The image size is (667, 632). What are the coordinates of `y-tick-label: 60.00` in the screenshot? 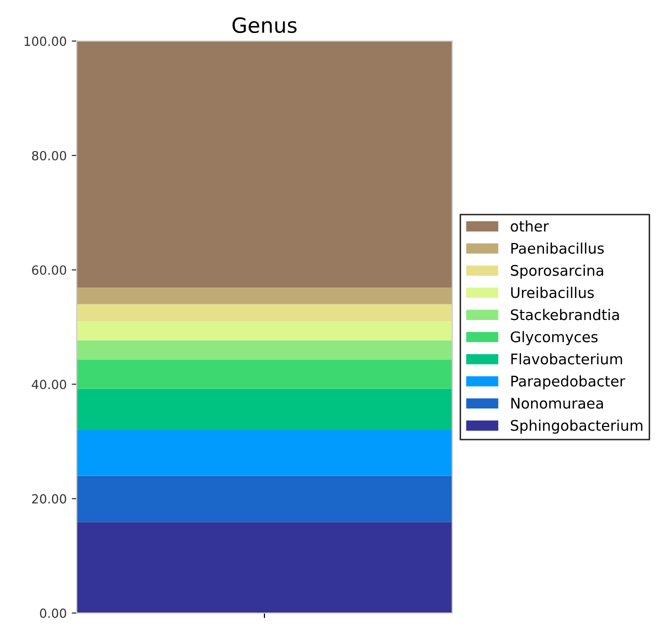 It's located at (49, 270).